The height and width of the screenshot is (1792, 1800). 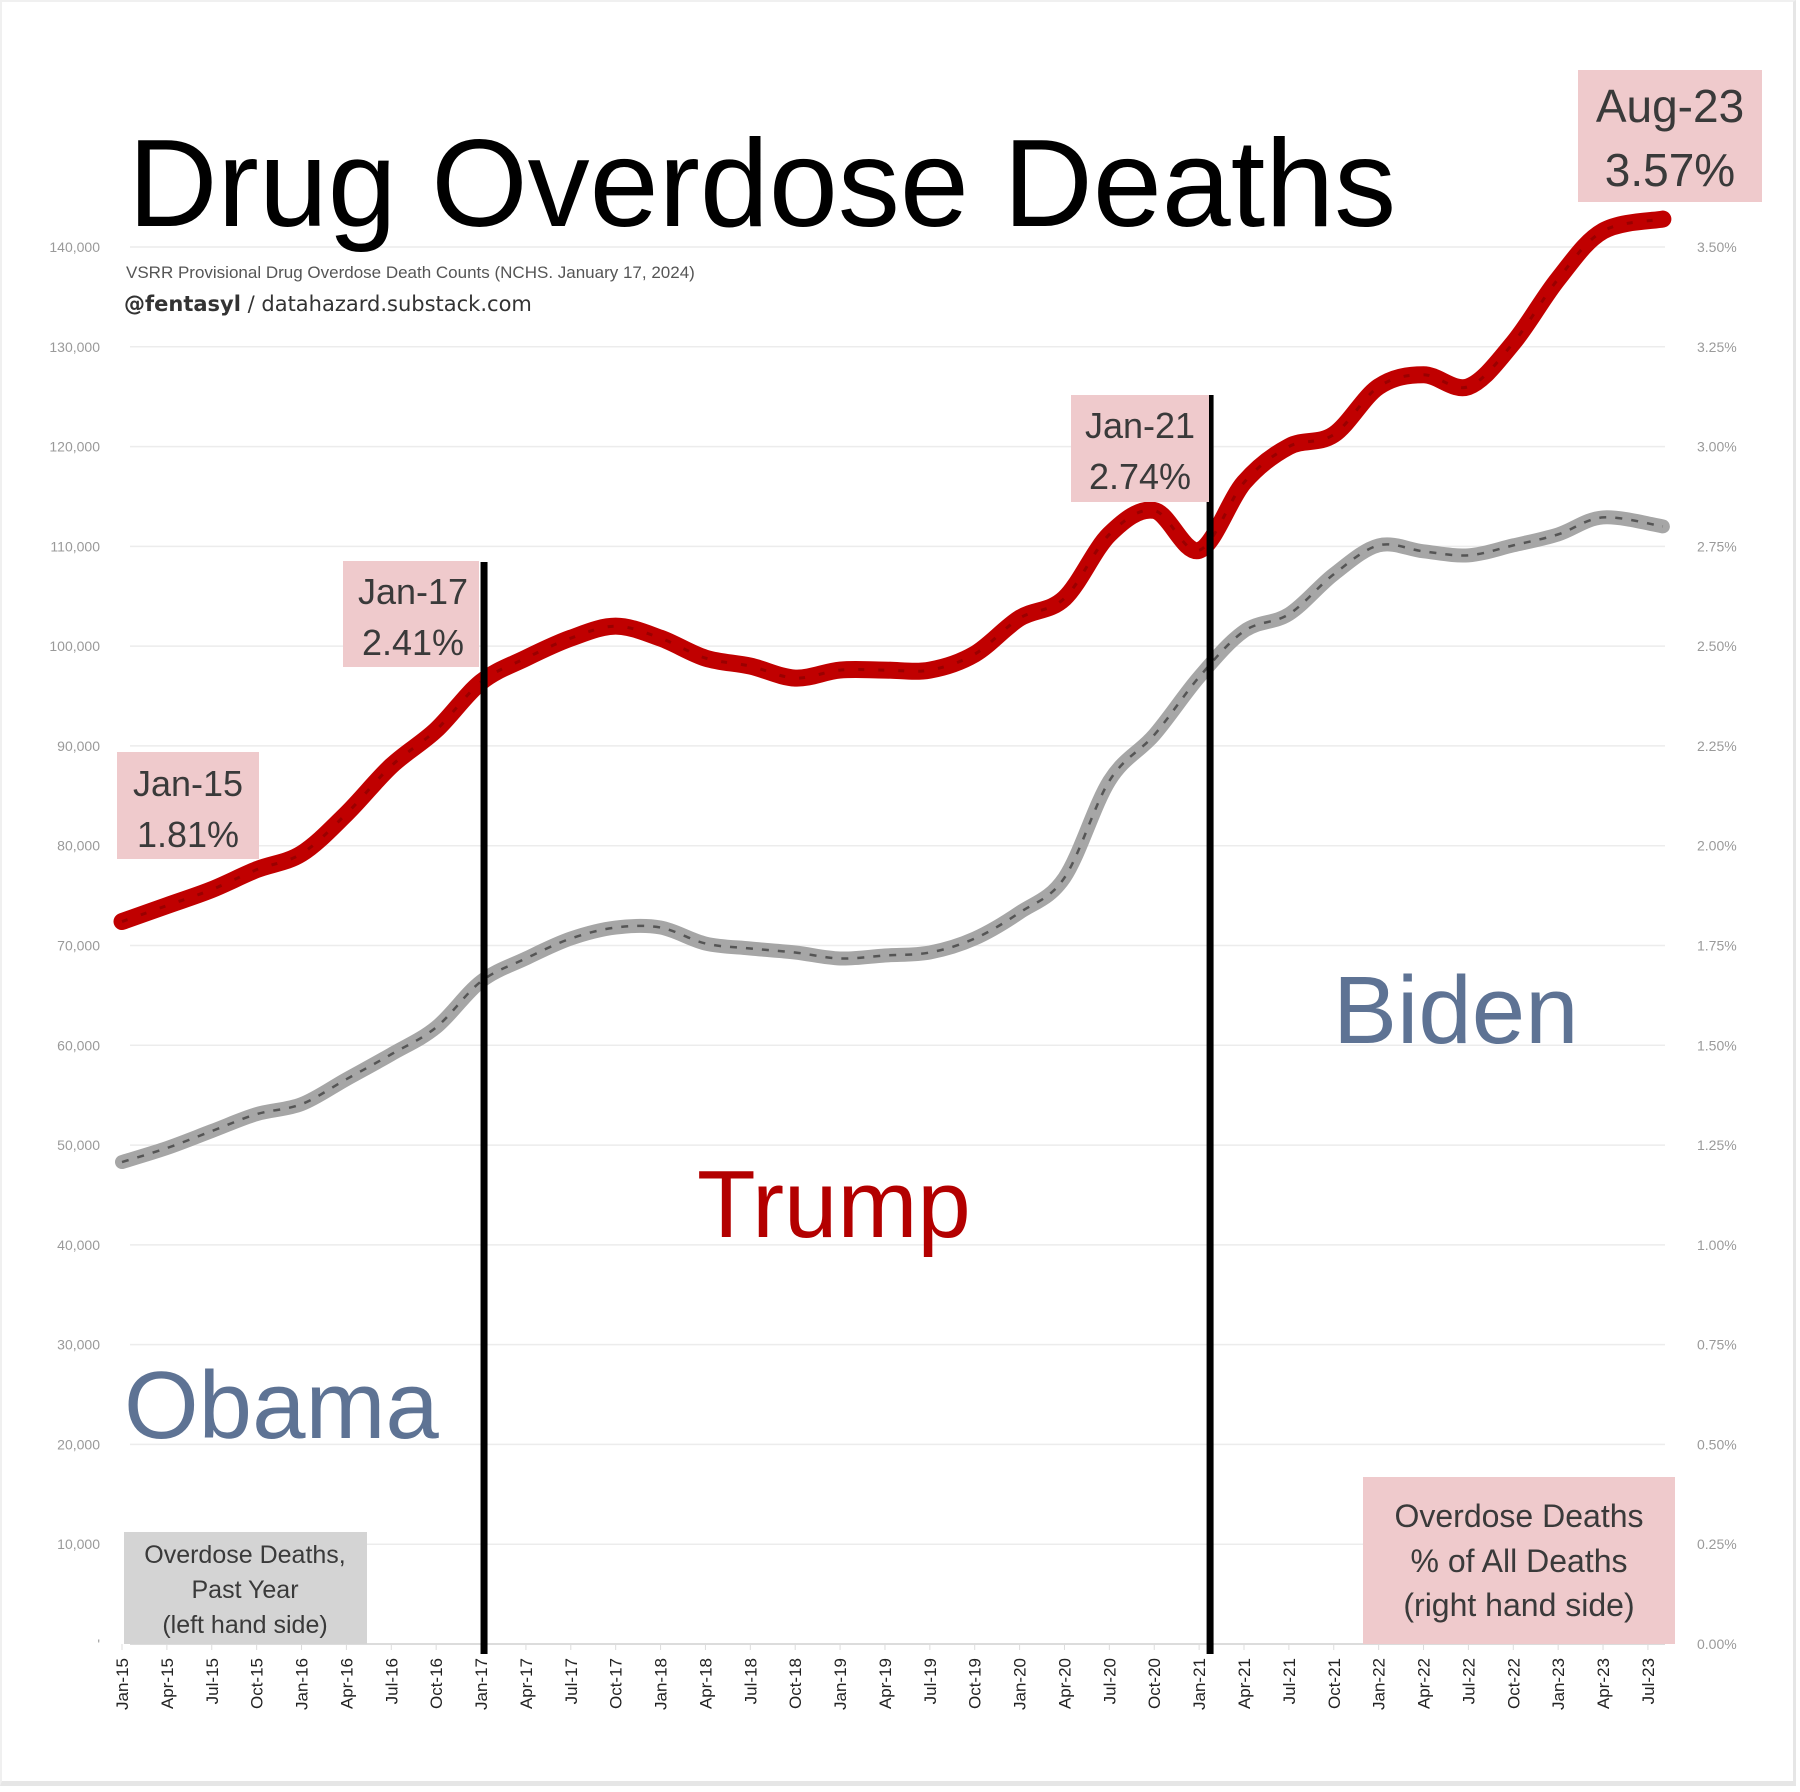 I want to click on x-tick-label: Jul-23, so click(x=1648, y=1681).